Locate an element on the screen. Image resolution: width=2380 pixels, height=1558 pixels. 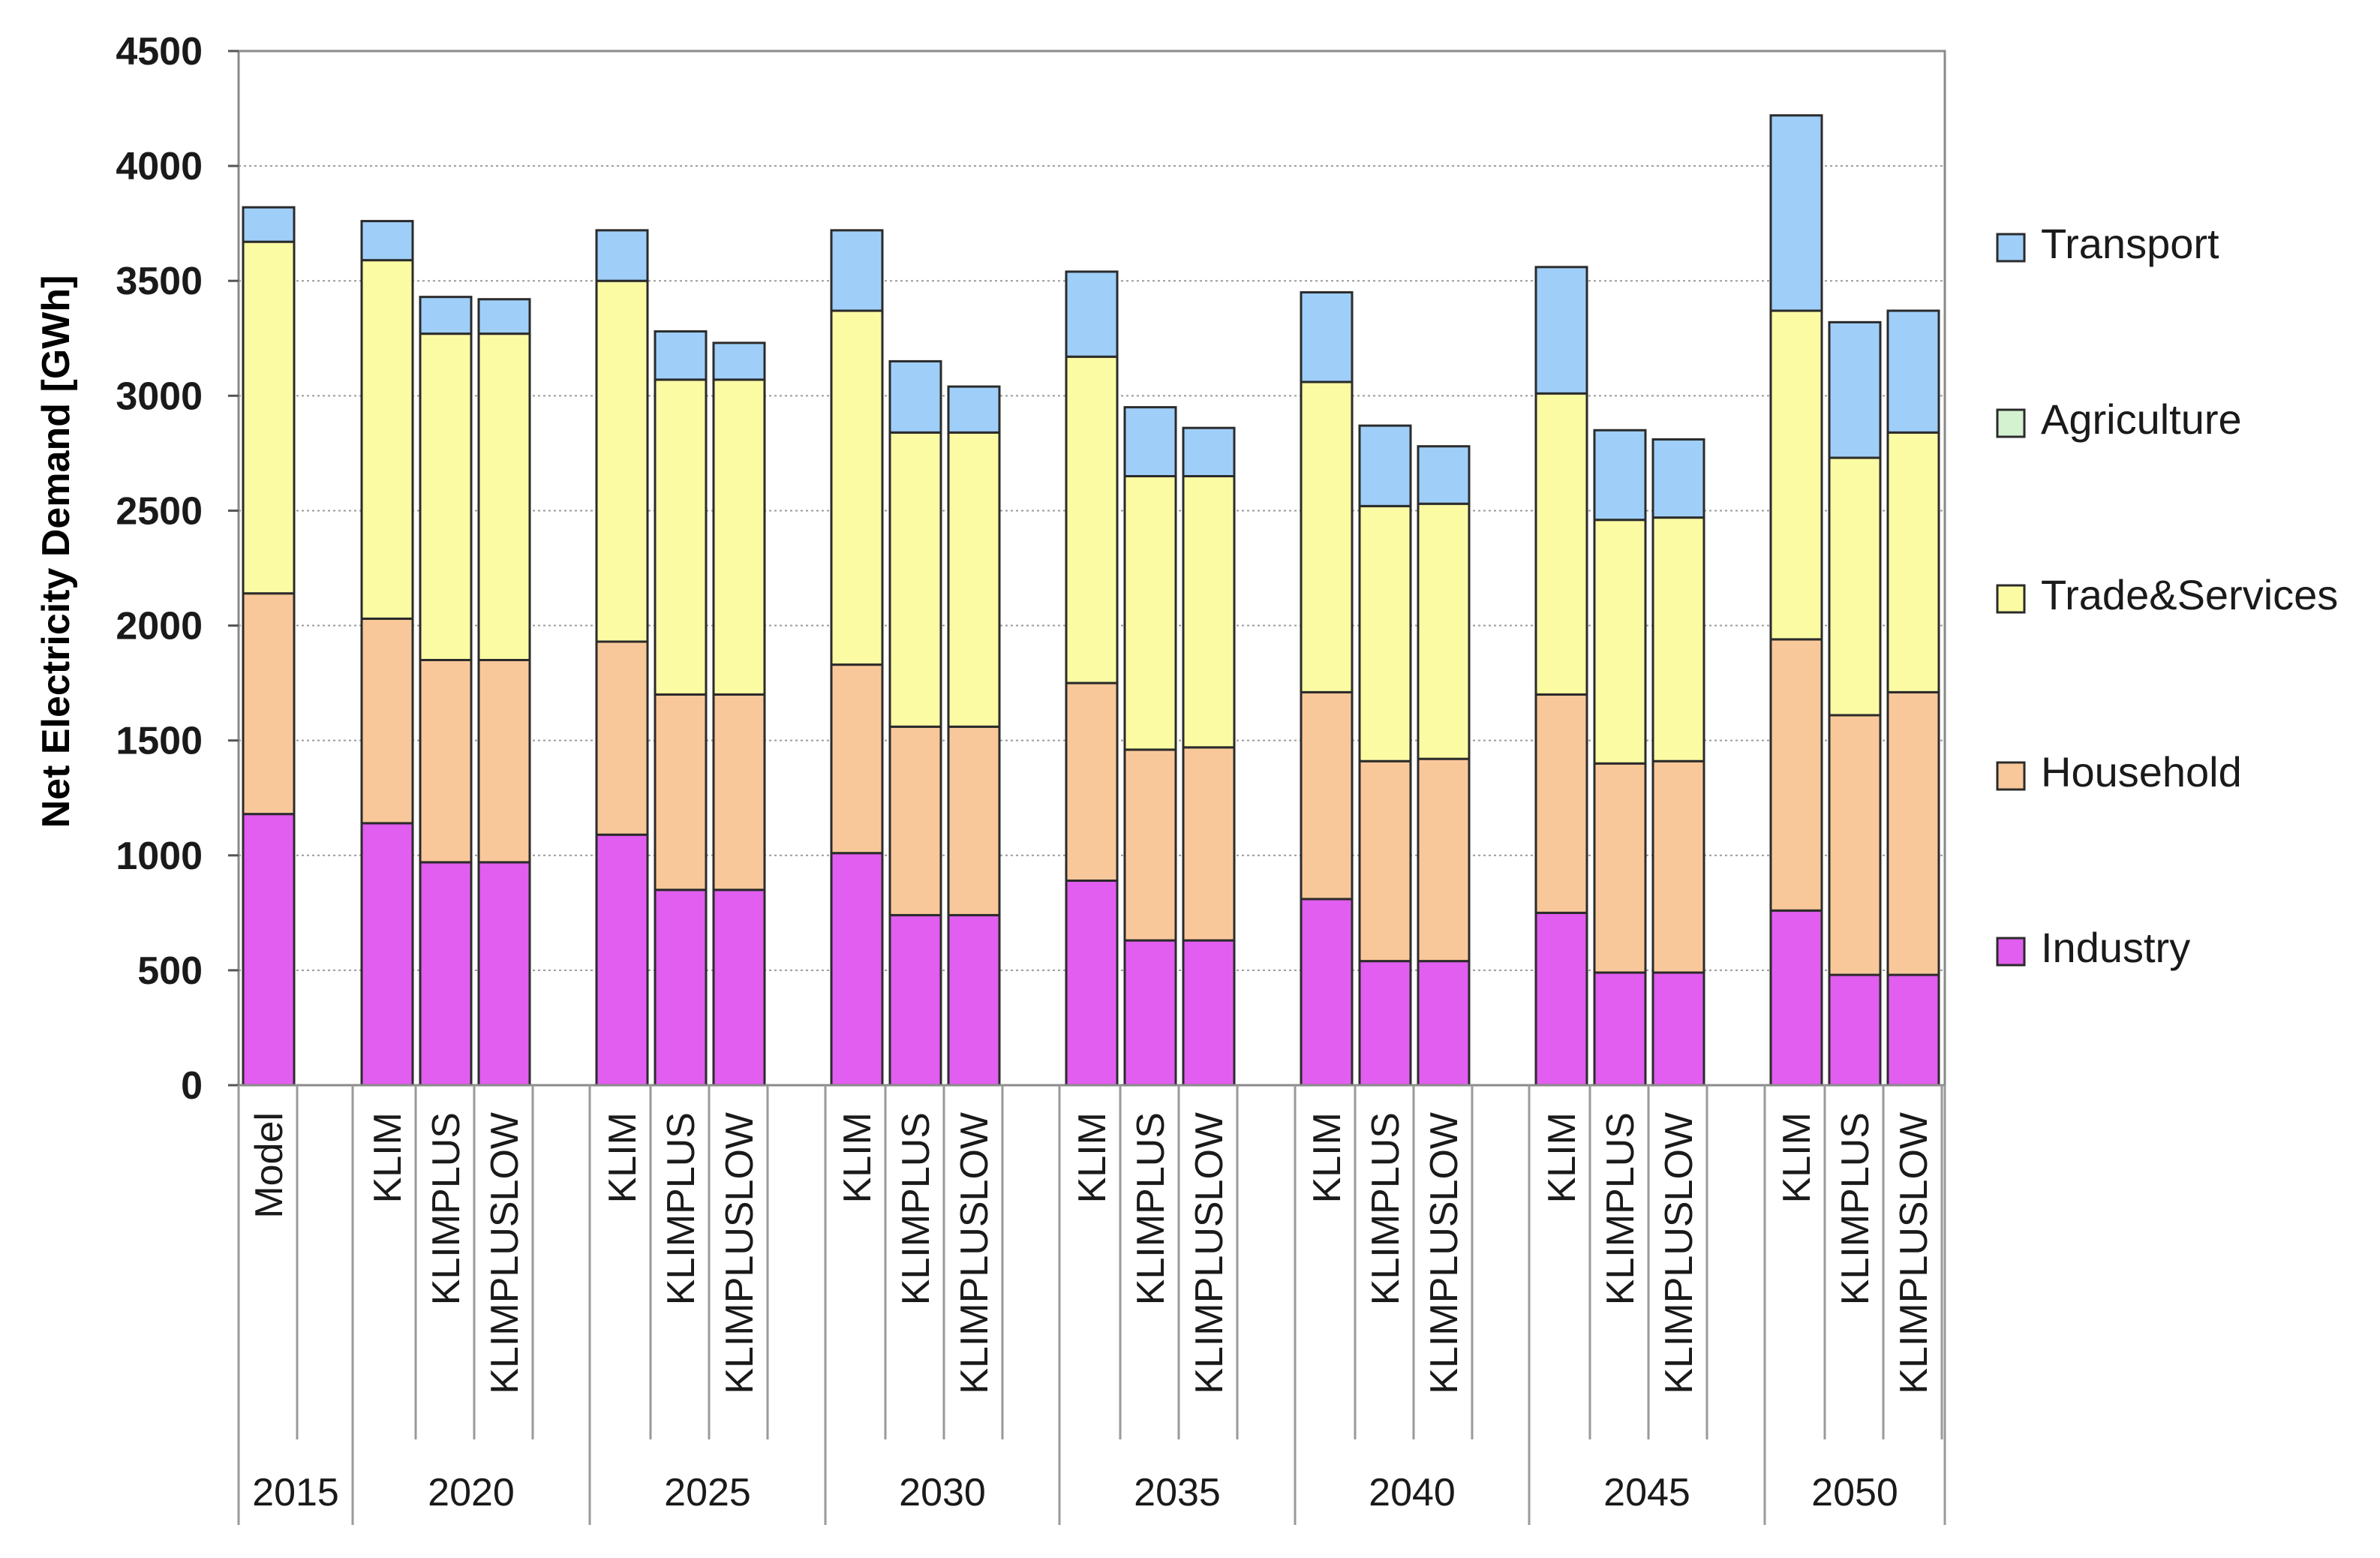
legend-swatch-industry is located at coordinates (2011, 952).